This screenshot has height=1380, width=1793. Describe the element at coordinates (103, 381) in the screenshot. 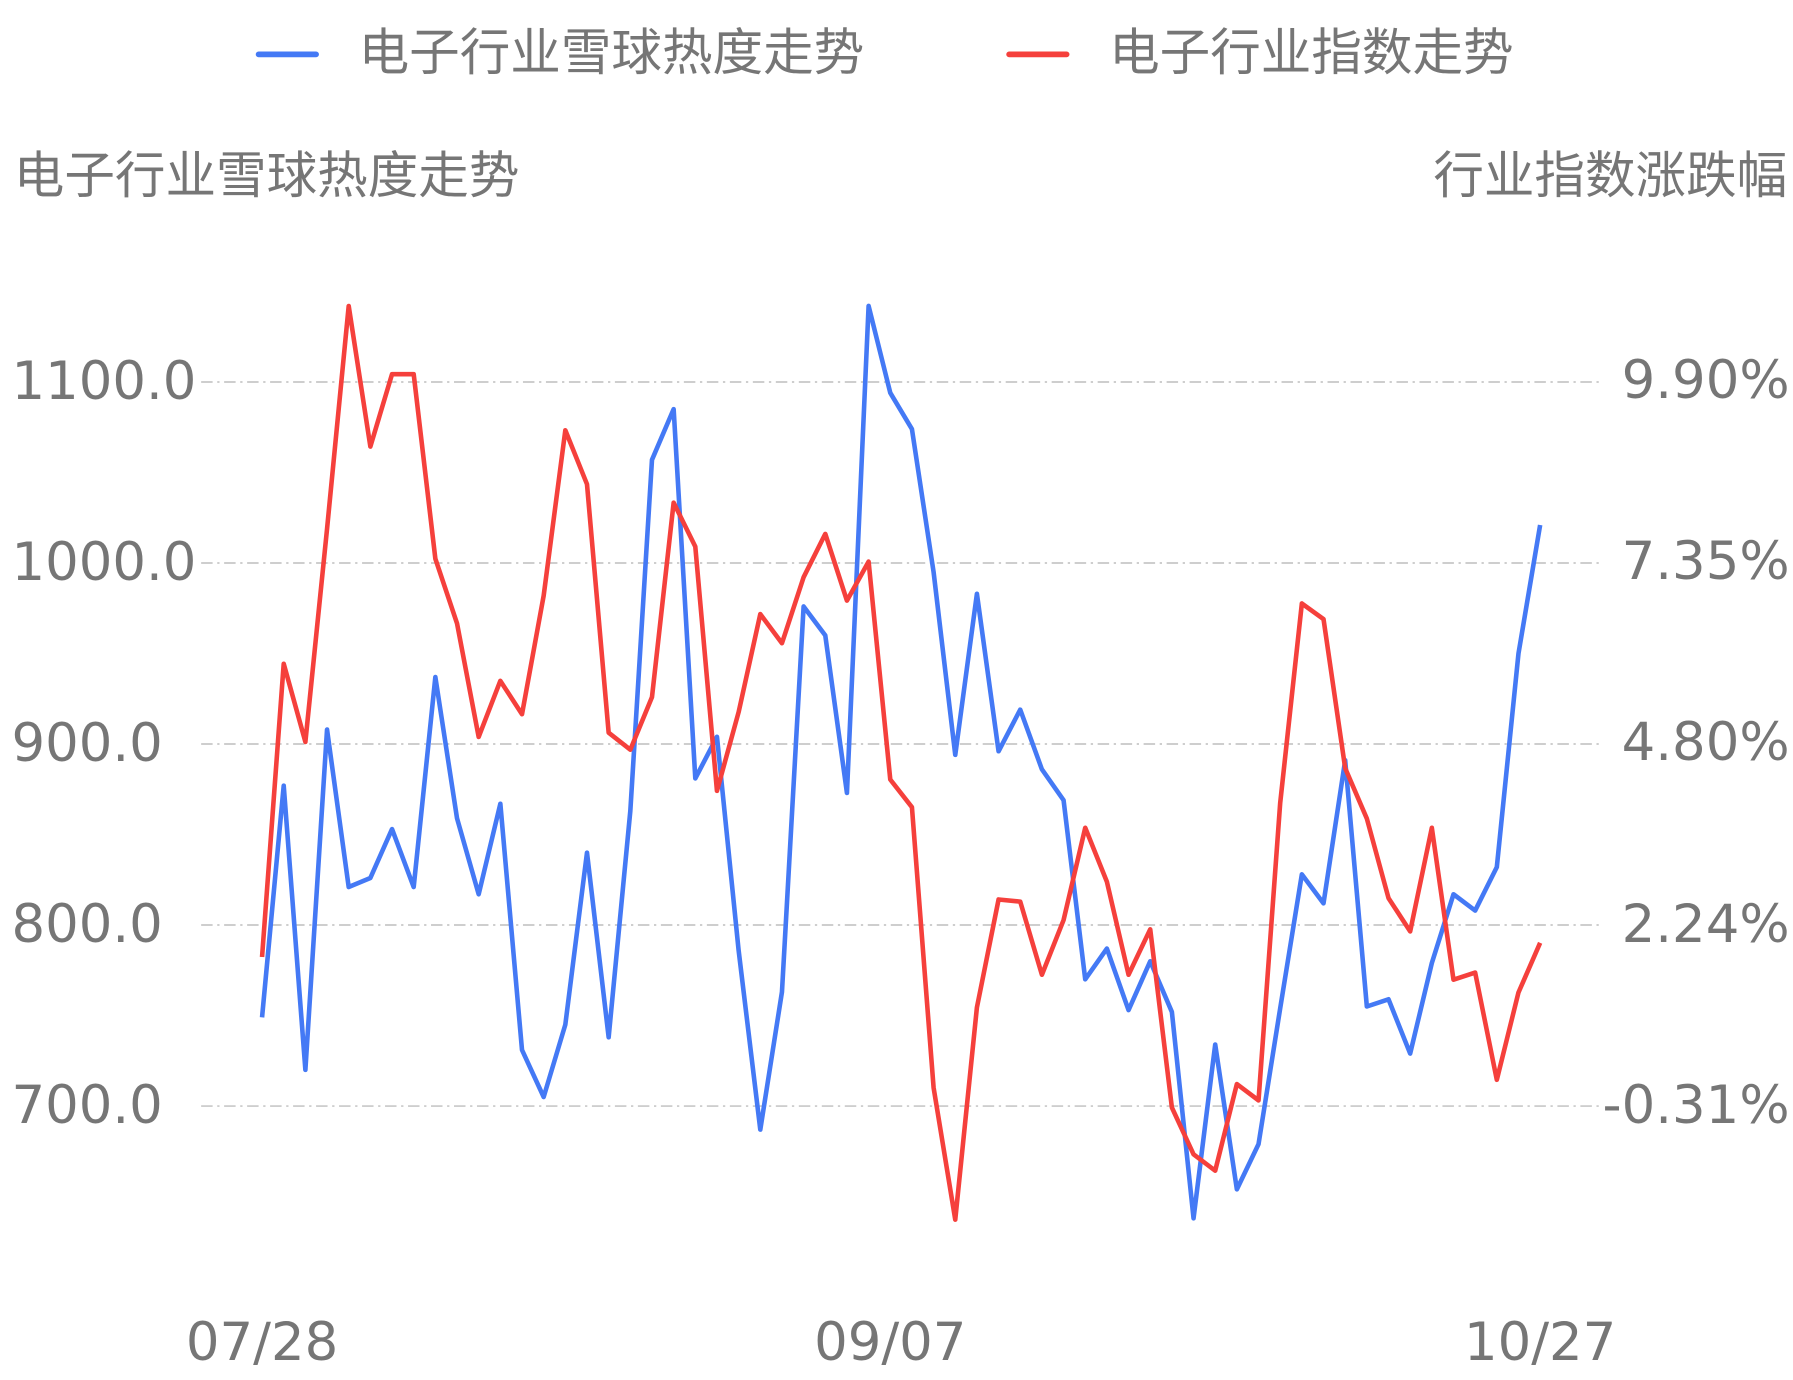

I see `y-tick-label: 1100.0` at that location.